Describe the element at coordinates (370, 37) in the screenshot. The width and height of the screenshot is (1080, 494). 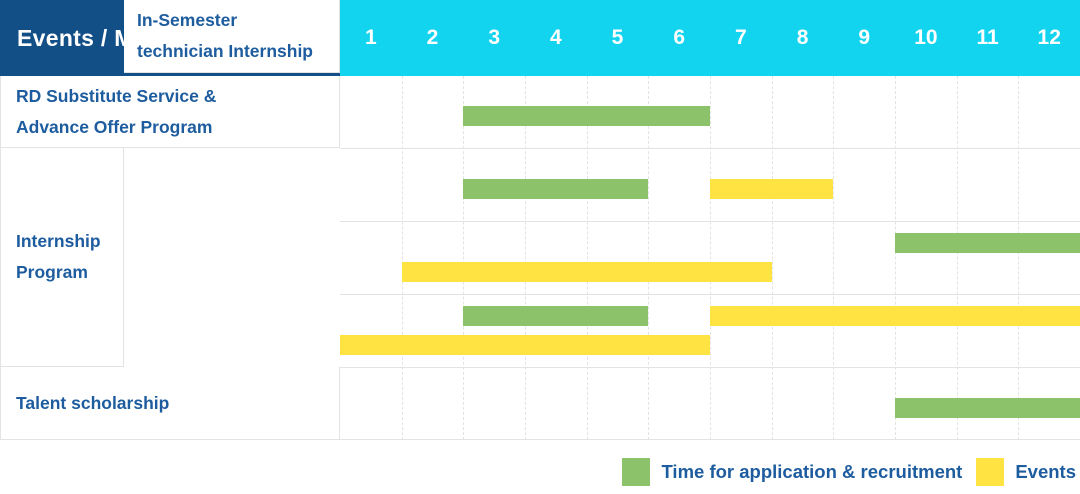
I see `month-header-cell: 1` at that location.